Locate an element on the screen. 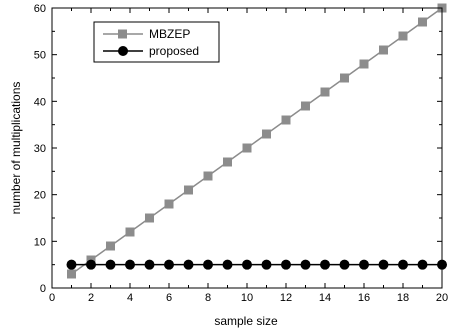  x-tick-label: 0 is located at coordinates (52, 298).